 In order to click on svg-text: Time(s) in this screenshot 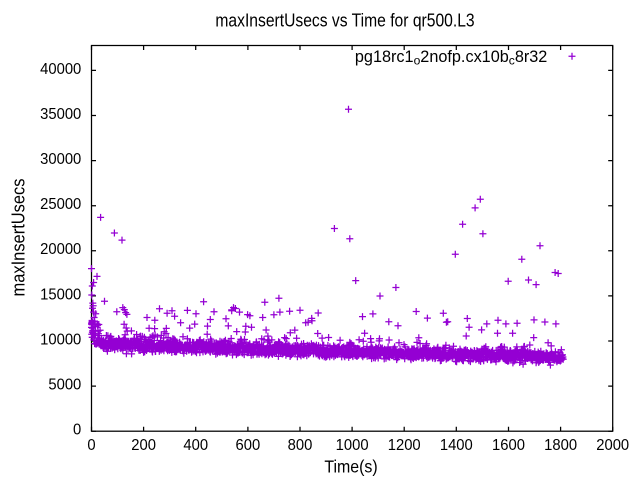, I will do `click(350, 467)`.